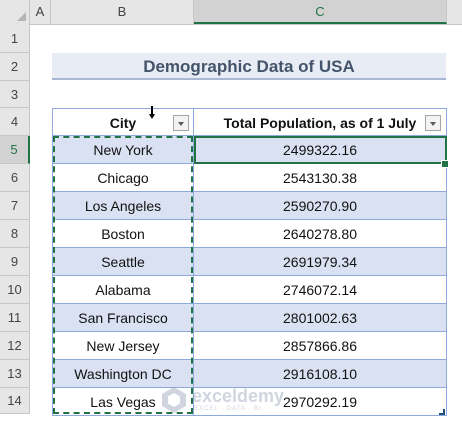  Describe the element at coordinates (15, 290) in the screenshot. I see `row-header: 10` at that location.